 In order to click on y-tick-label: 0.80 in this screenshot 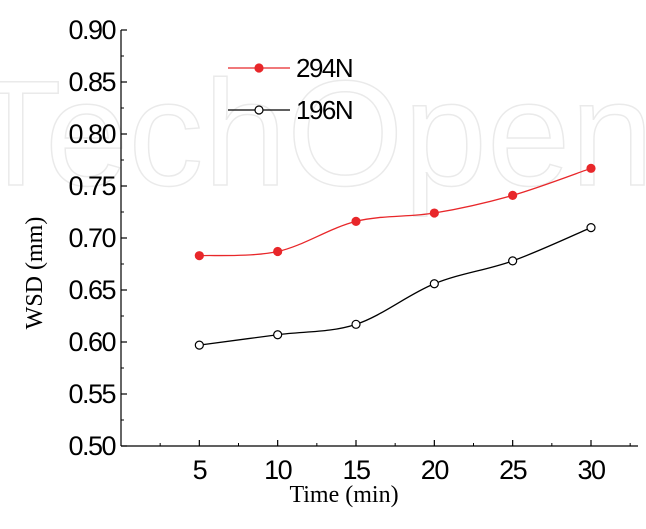, I will do `click(91, 134)`.